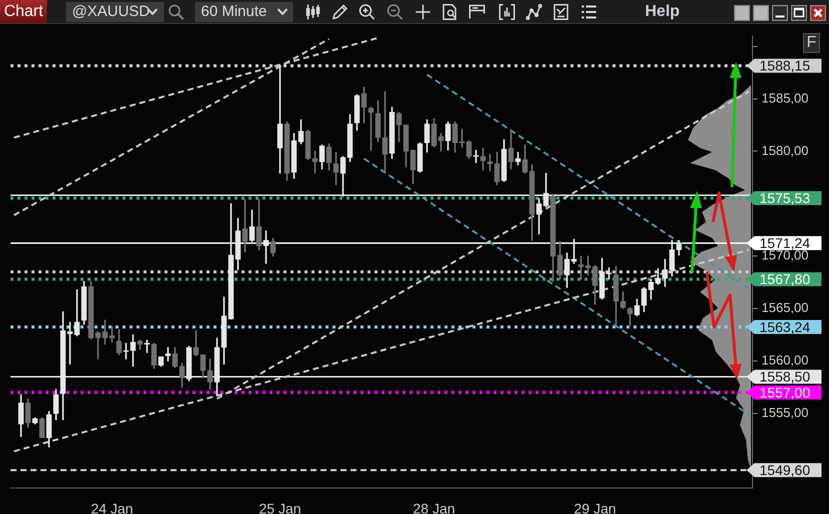  I want to click on x-tick-label: 29 Jan, so click(595, 507).